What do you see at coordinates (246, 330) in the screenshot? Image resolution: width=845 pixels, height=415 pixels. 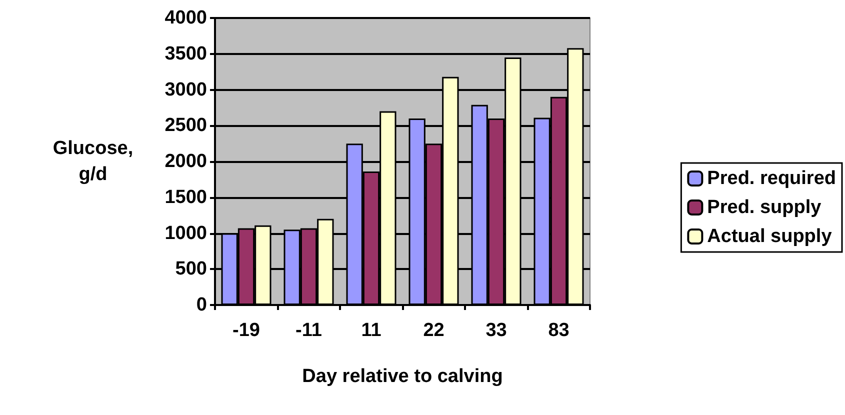 I see `x-tick-label: -19` at bounding box center [246, 330].